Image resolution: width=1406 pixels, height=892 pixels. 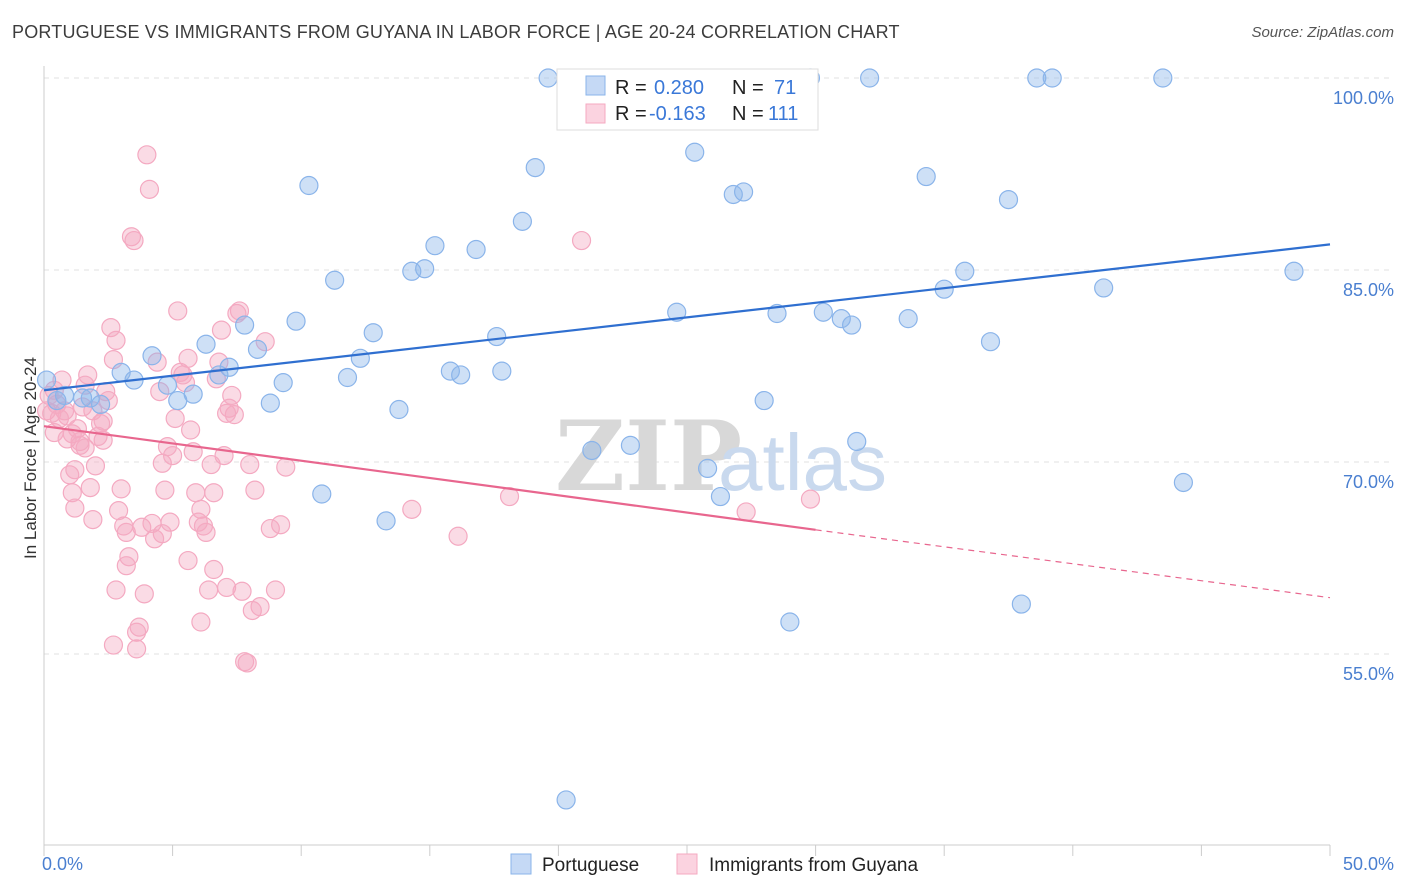 I want to click on bottom-legend-swatch-guyana, so click(x=687, y=864).